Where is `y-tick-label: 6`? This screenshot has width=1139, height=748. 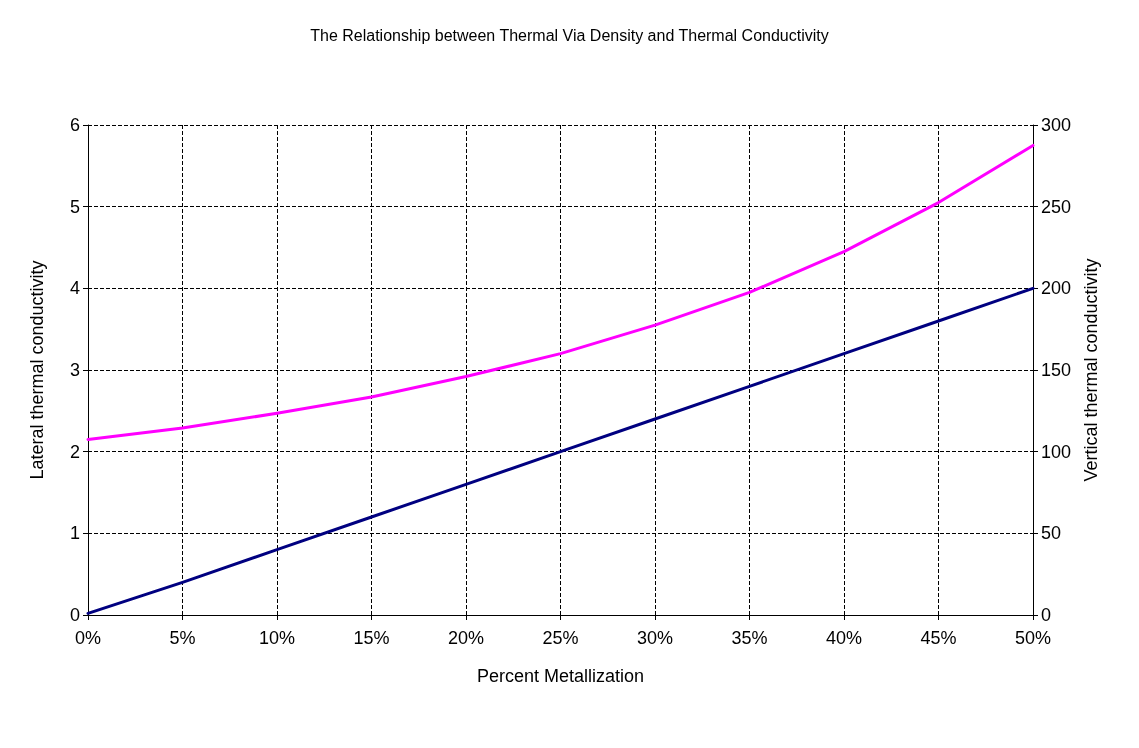
y-tick-label: 6 is located at coordinates (74, 125).